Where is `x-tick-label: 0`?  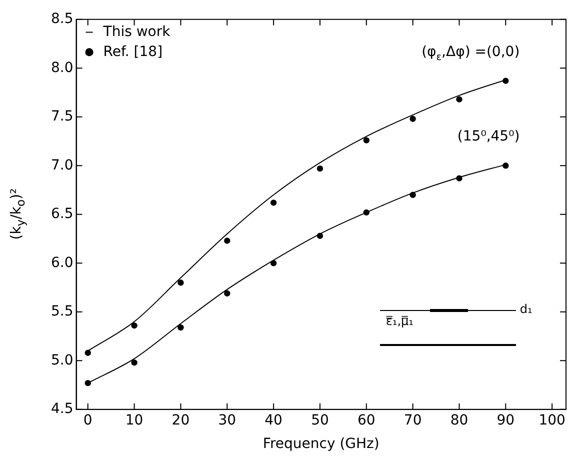 x-tick-label: 0 is located at coordinates (87, 420).